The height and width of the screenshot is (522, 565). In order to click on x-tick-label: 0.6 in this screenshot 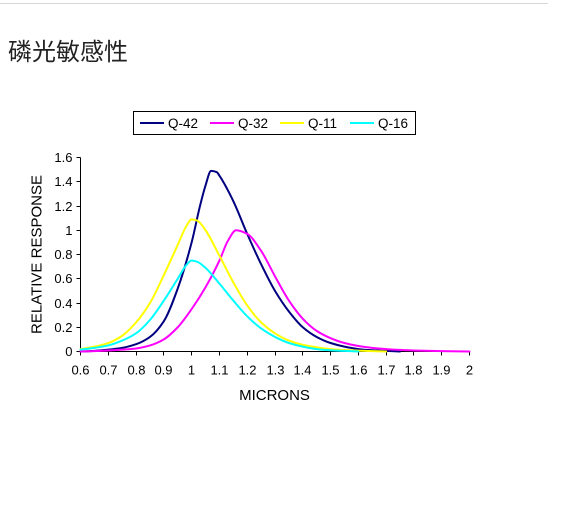, I will do `click(80, 370)`.